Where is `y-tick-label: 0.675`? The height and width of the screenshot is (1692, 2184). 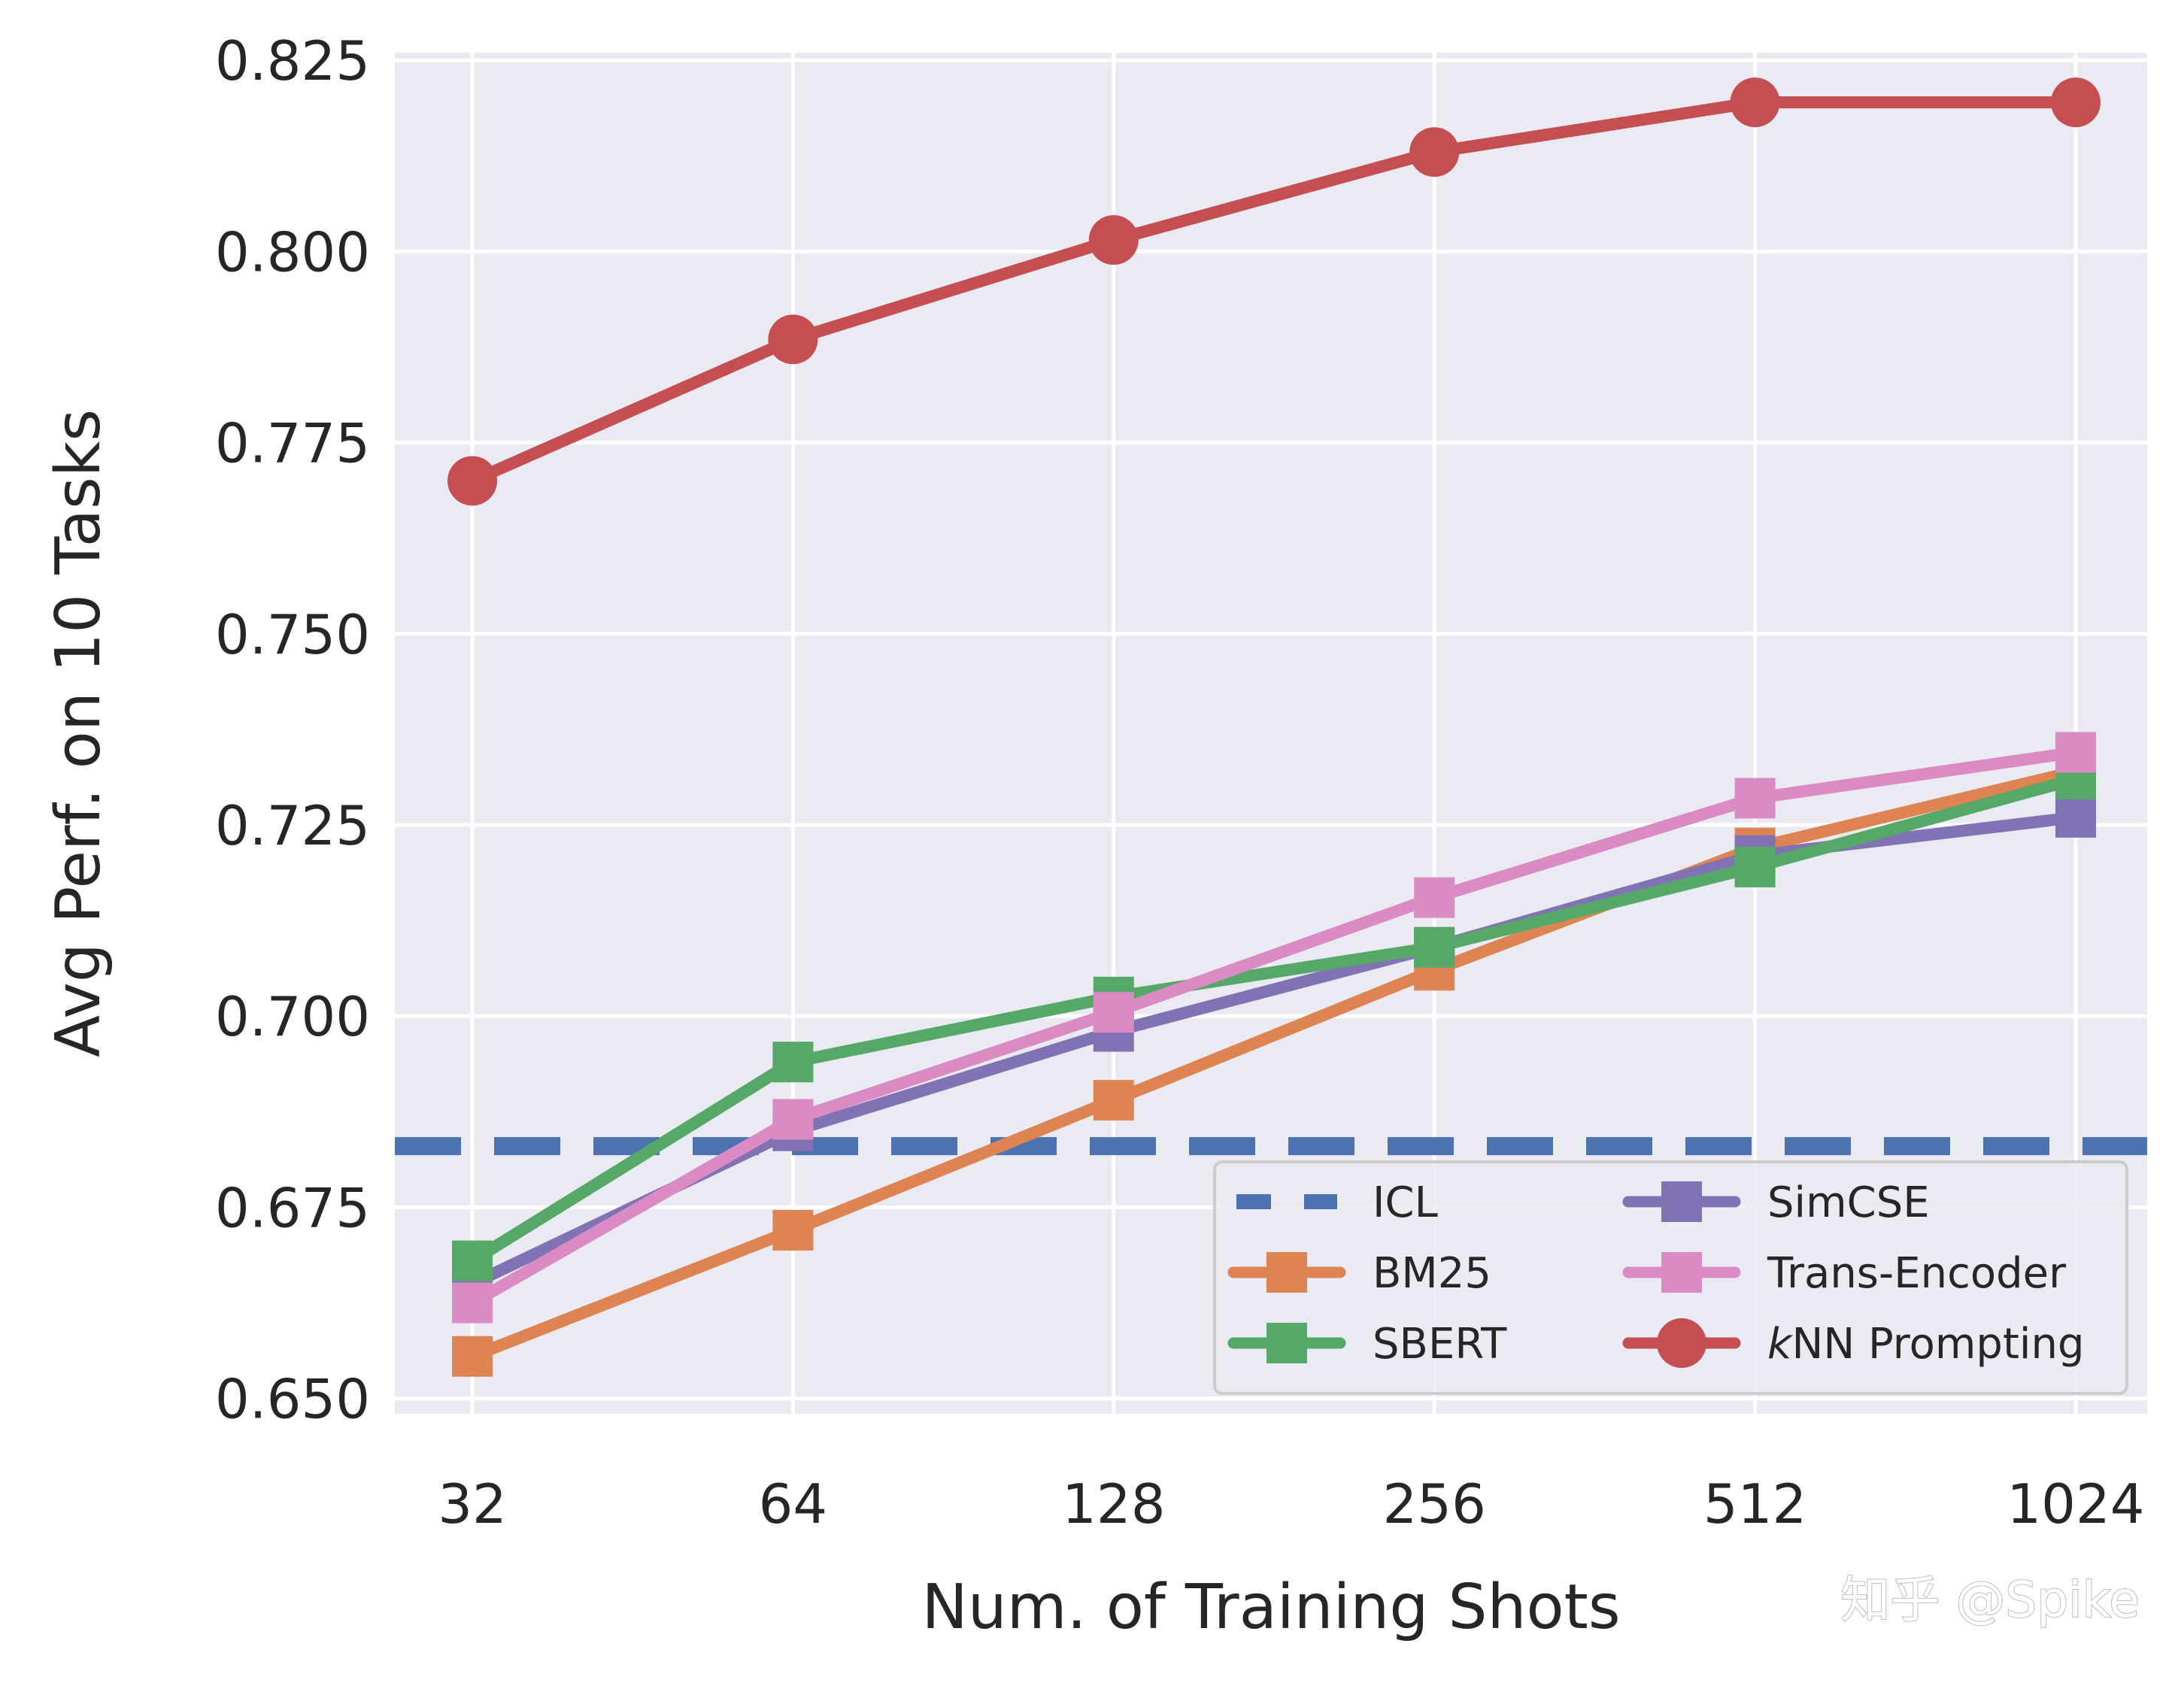
y-tick-label: 0.675 is located at coordinates (292, 1207).